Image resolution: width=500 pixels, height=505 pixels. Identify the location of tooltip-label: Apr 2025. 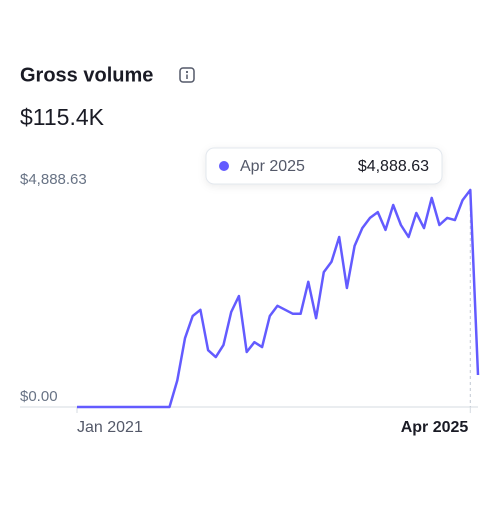
(272, 166).